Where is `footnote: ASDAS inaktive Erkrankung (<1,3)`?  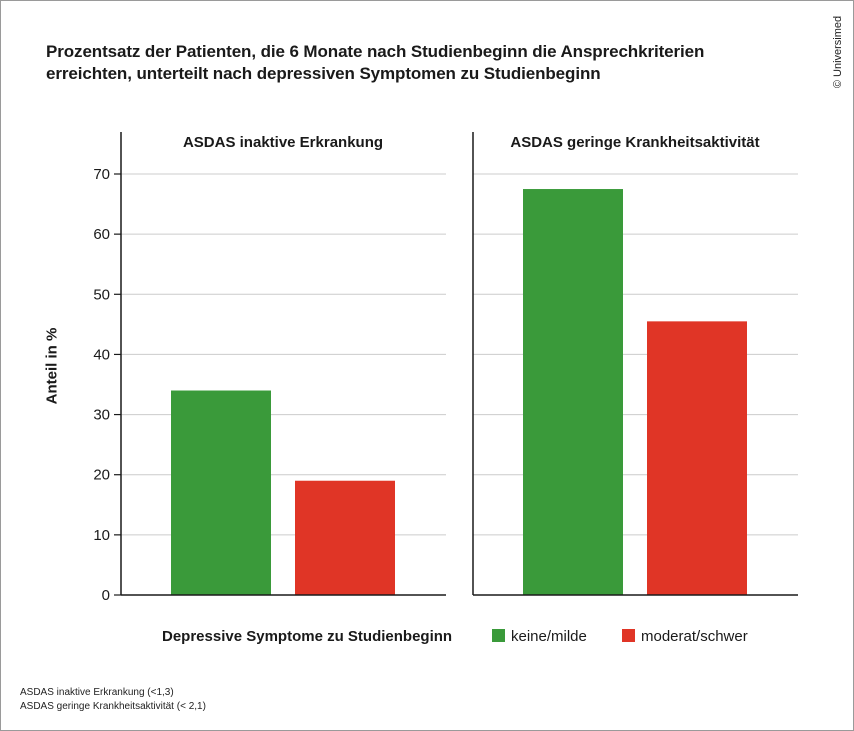
footnote: ASDAS inaktive Erkrankung (<1,3) is located at coordinates (97, 692).